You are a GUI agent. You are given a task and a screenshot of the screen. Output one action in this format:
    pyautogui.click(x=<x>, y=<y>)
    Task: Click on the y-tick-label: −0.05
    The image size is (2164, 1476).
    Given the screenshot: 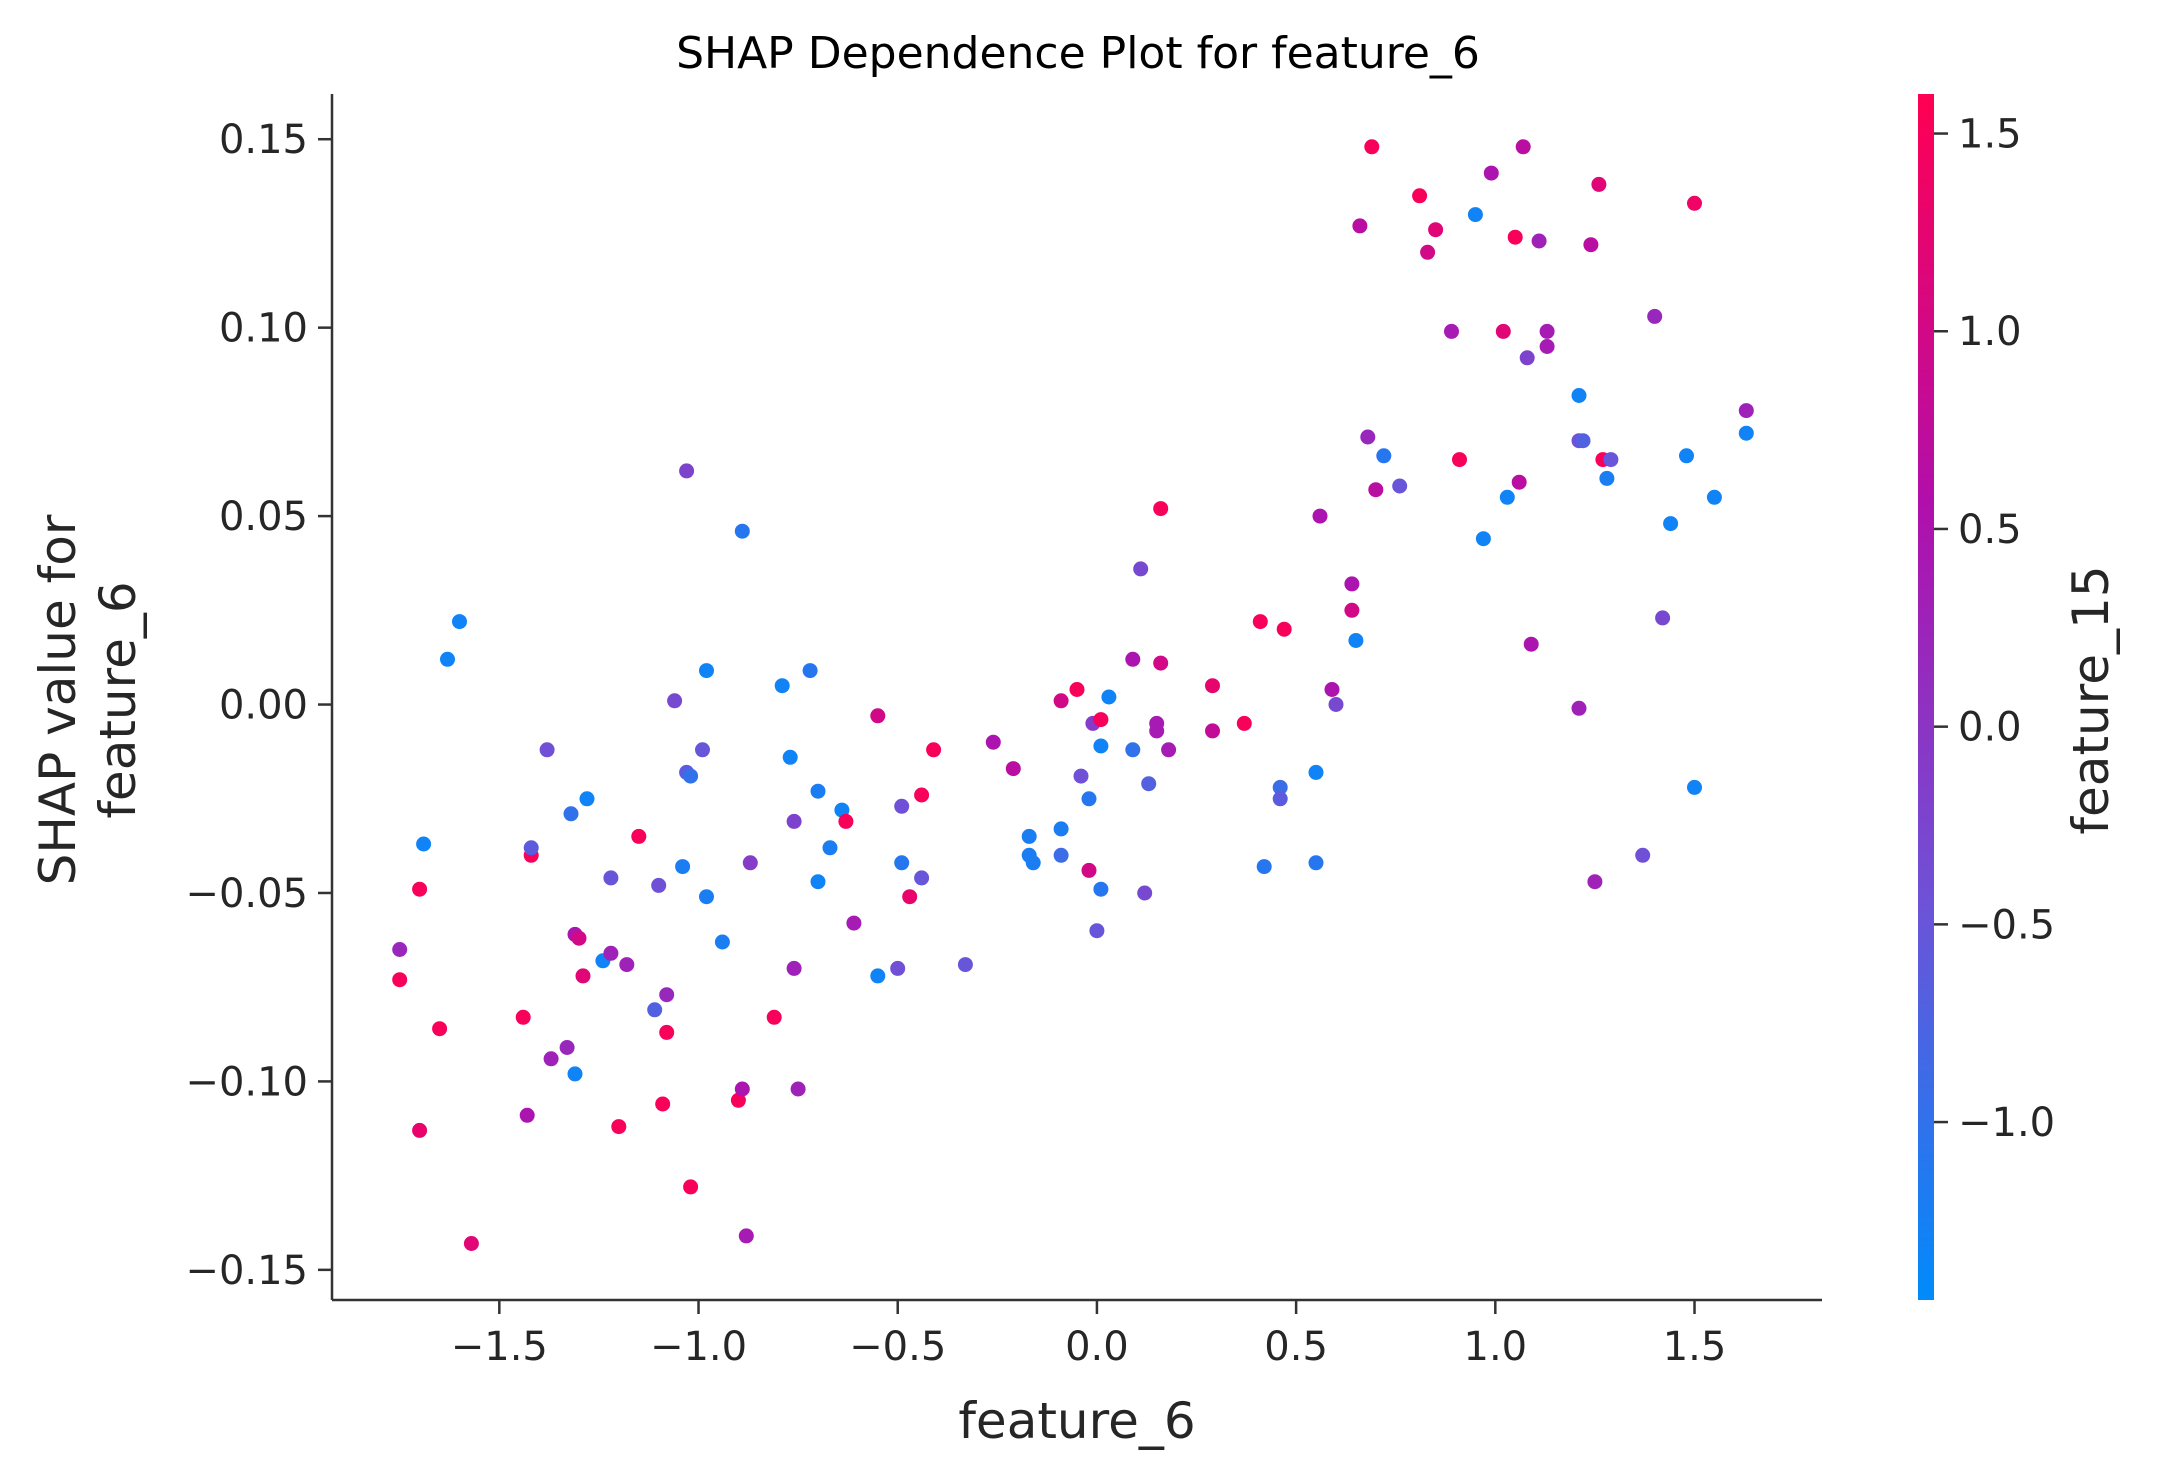 What is the action you would take?
    pyautogui.click(x=246, y=894)
    